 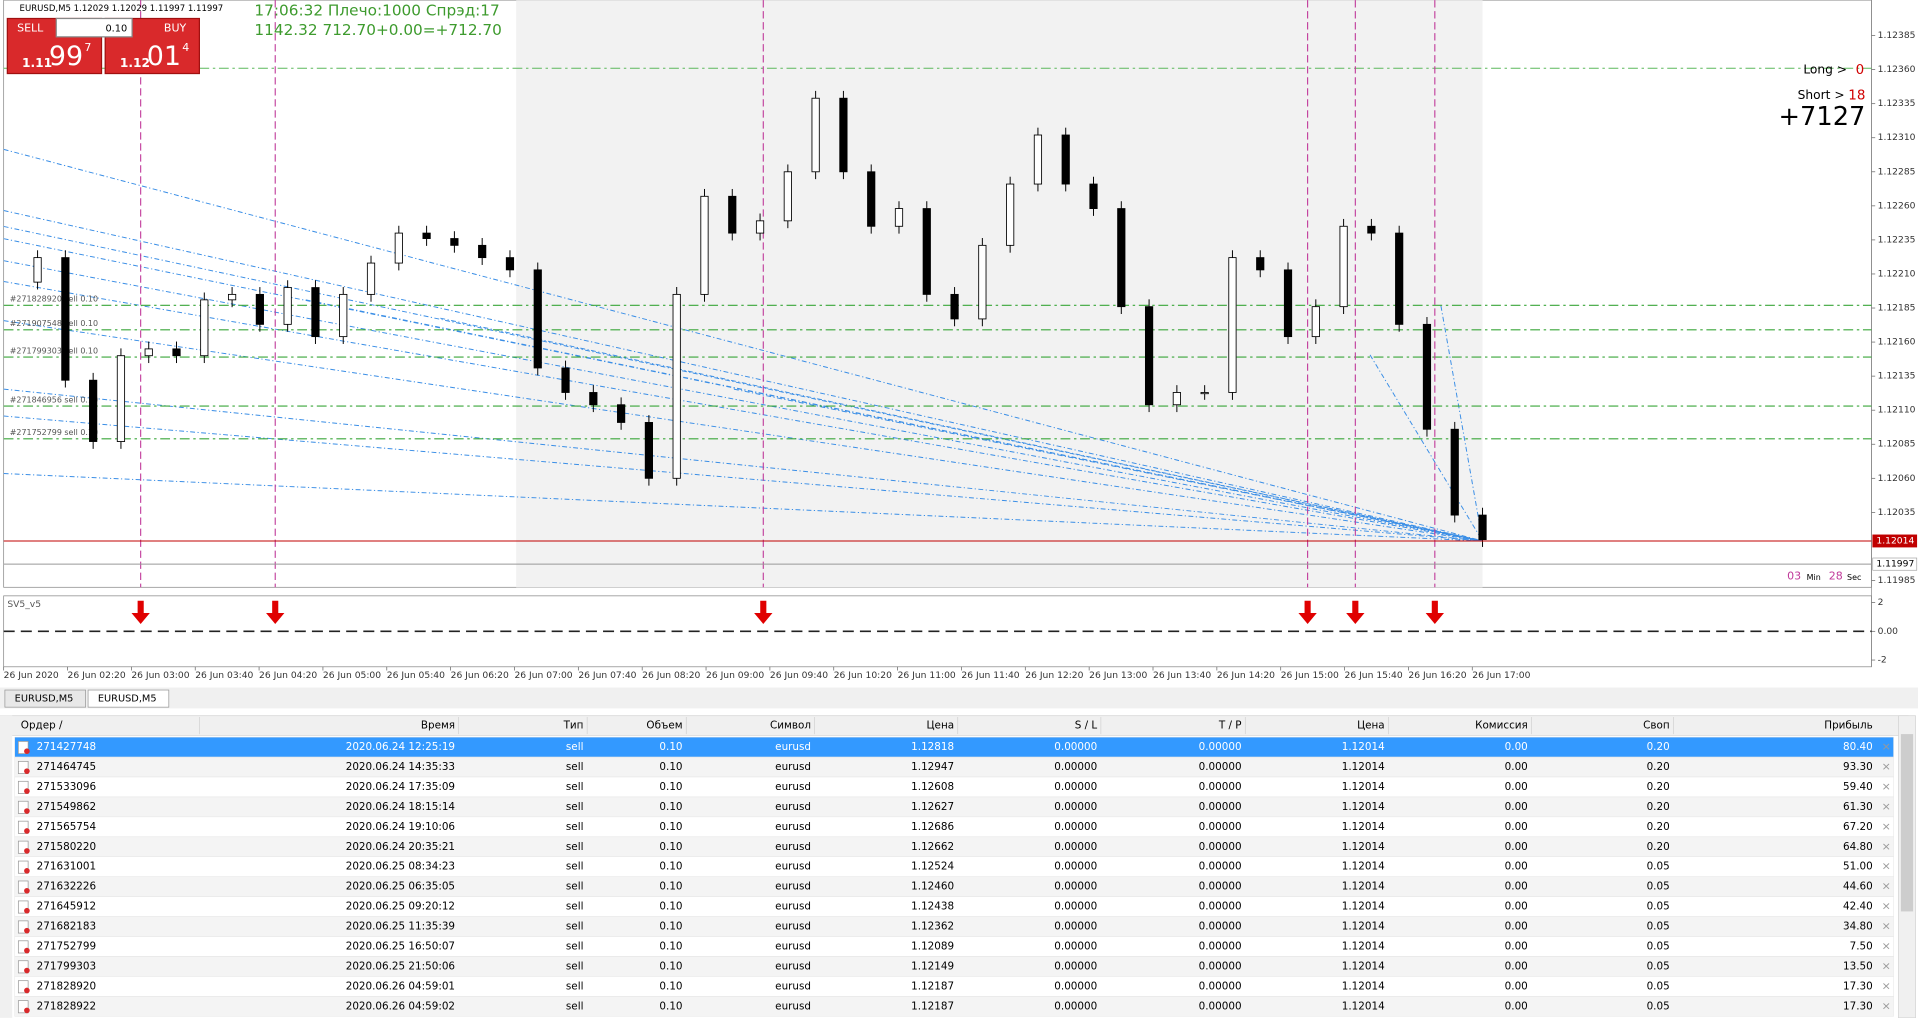 I want to click on table-header: T / P, so click(x=1230, y=726).